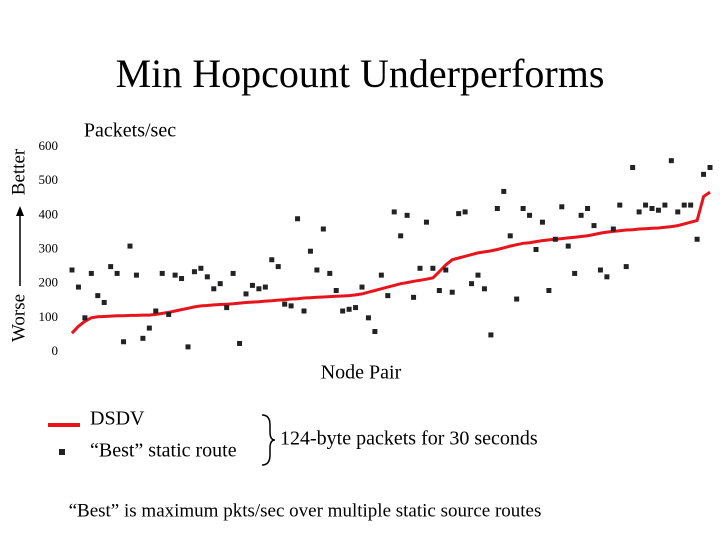 This screenshot has width=720, height=540. Describe the element at coordinates (49, 316) in the screenshot. I see `y-tick-label: 100` at that location.